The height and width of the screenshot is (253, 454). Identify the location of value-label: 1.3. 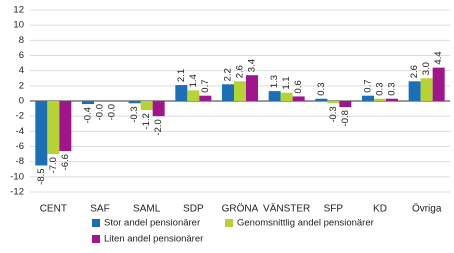
(274, 81).